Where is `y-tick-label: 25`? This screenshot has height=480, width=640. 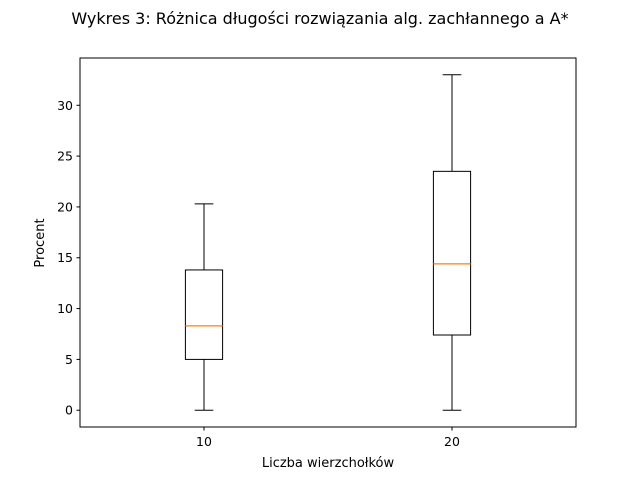
y-tick-label: 25 is located at coordinates (65, 156).